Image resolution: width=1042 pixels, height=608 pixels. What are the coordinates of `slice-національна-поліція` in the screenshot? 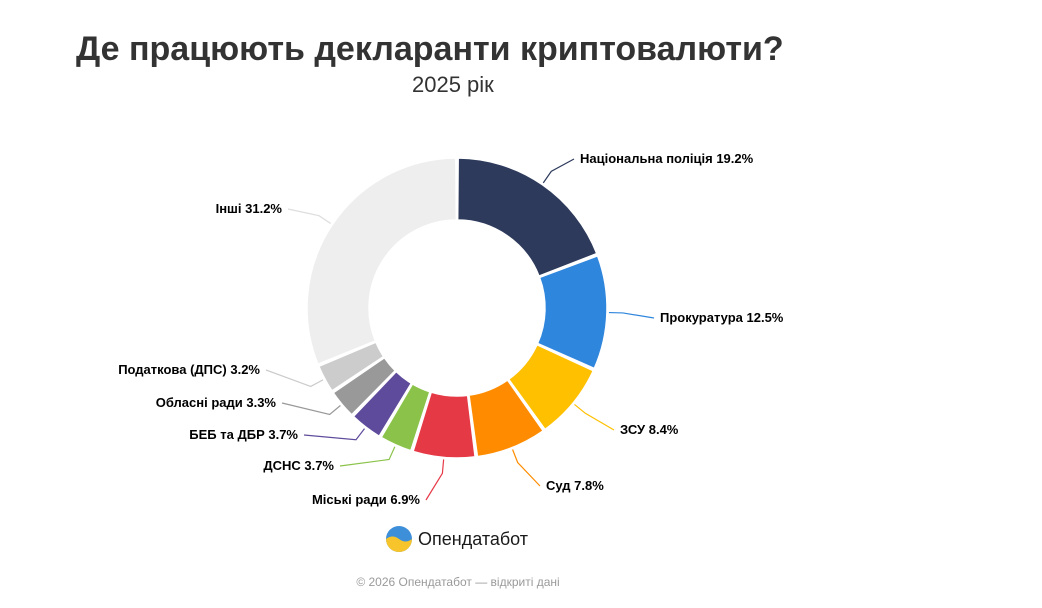 It's located at (527, 217).